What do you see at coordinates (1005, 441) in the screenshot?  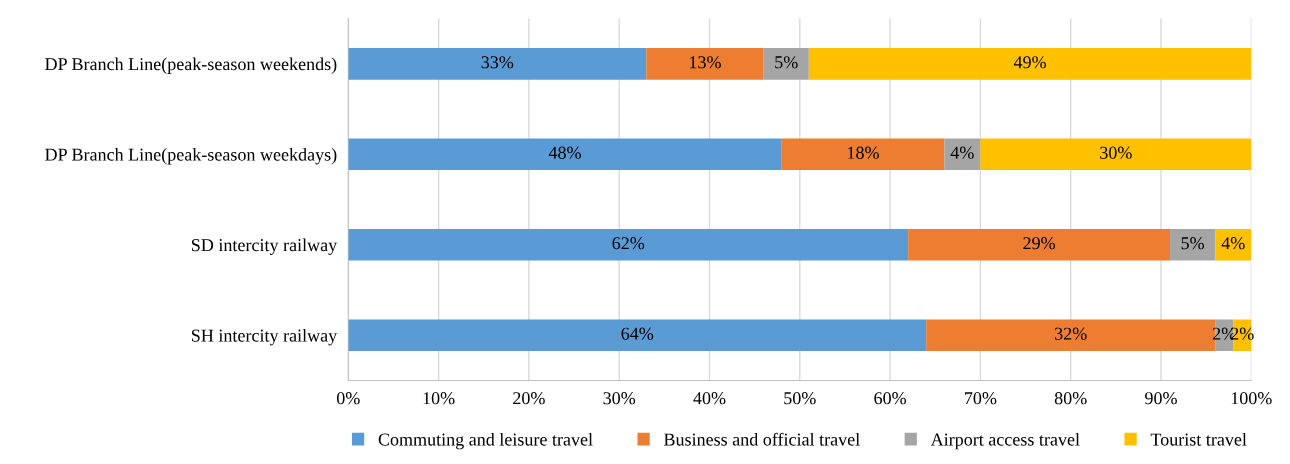 I see `legend-label: Airport access travel` at bounding box center [1005, 441].